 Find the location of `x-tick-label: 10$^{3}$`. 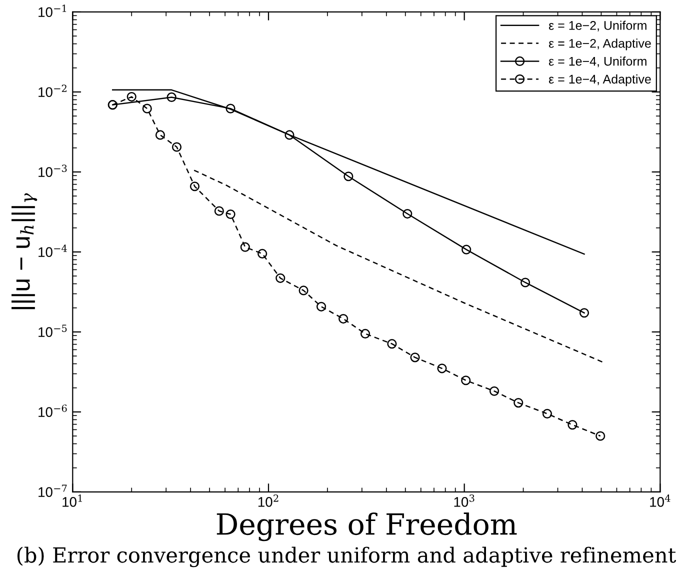

x-tick-label: 10$^{3}$ is located at coordinates (464, 500).